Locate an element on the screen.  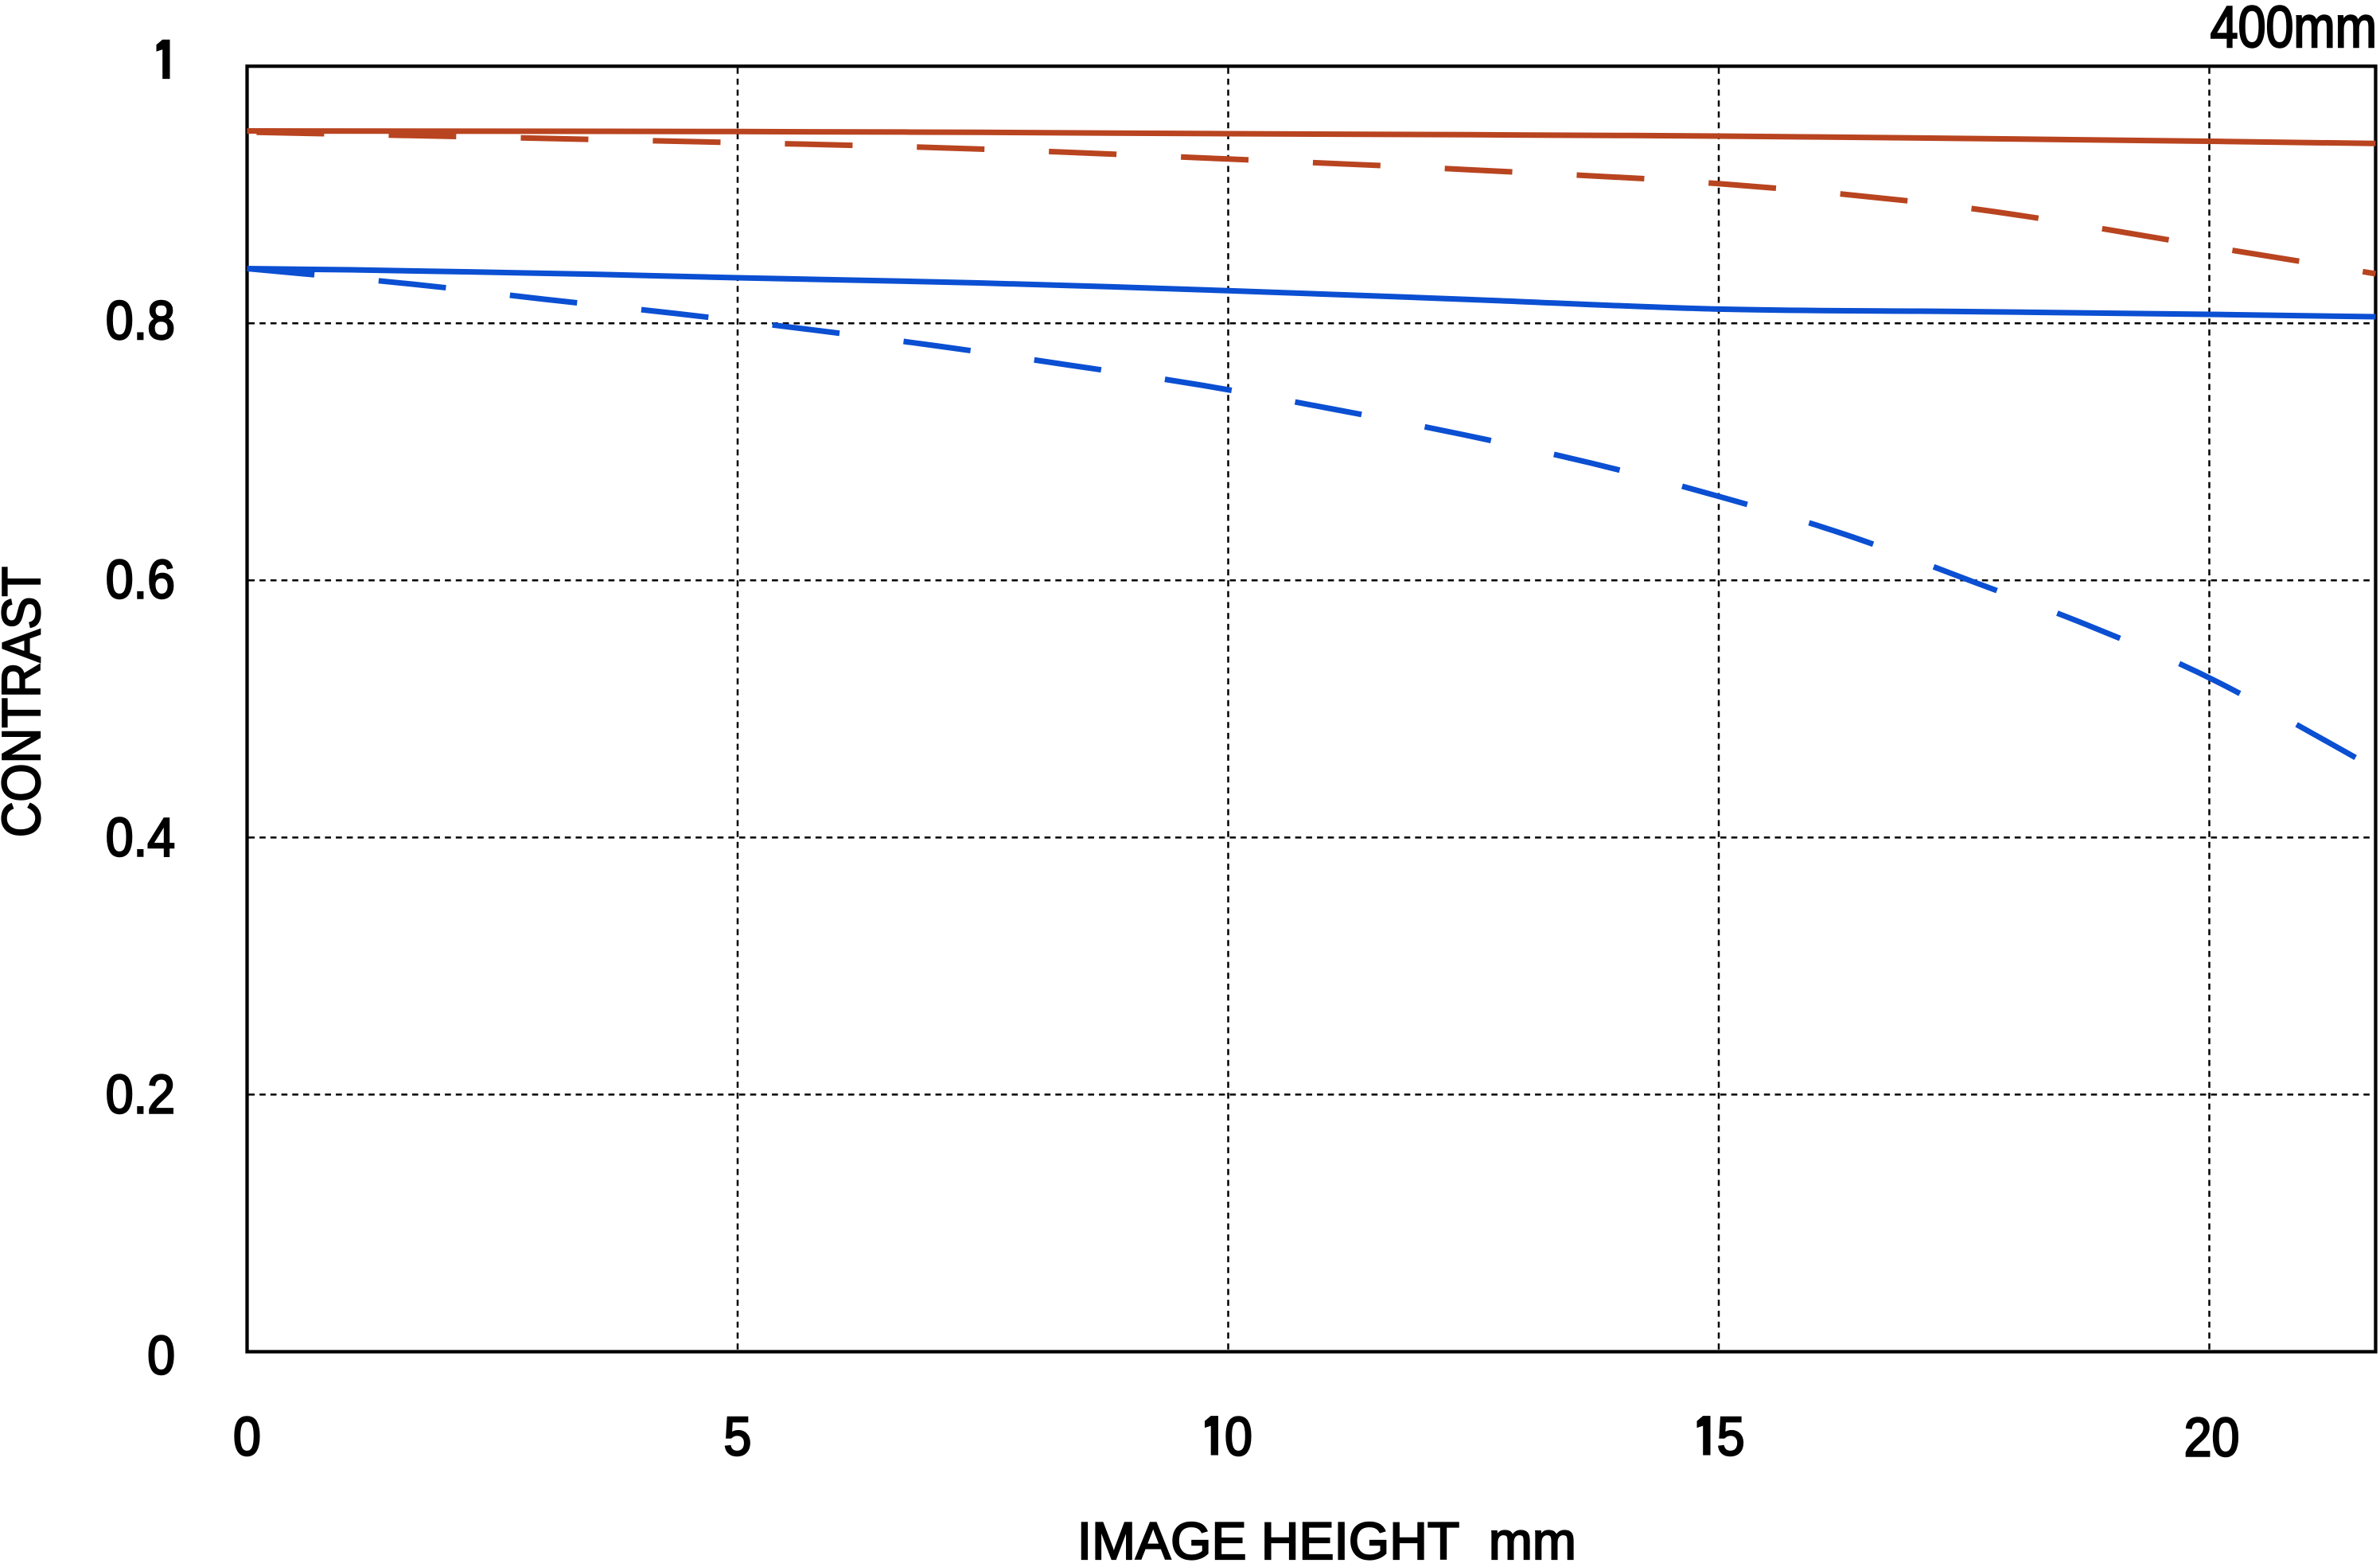
svg-text: 0.6 is located at coordinates (140, 579).